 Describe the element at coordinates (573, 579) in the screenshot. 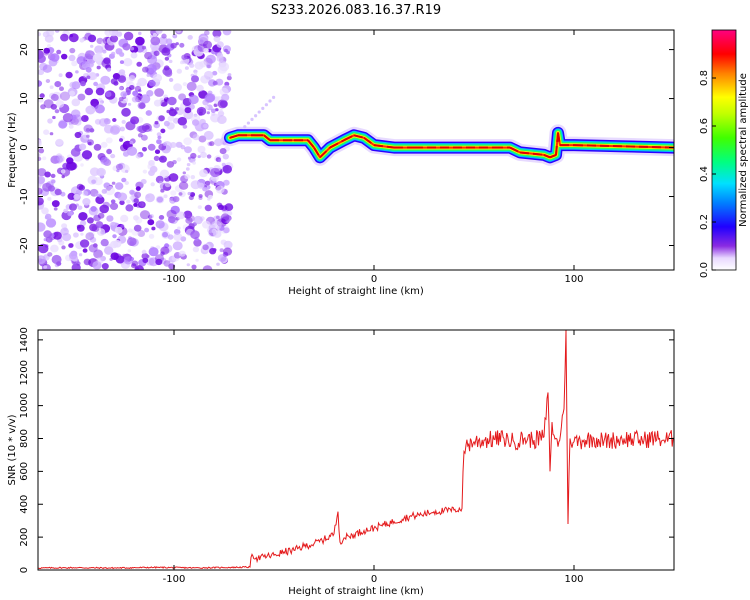

I see `snr-xtick-label: 100` at that location.